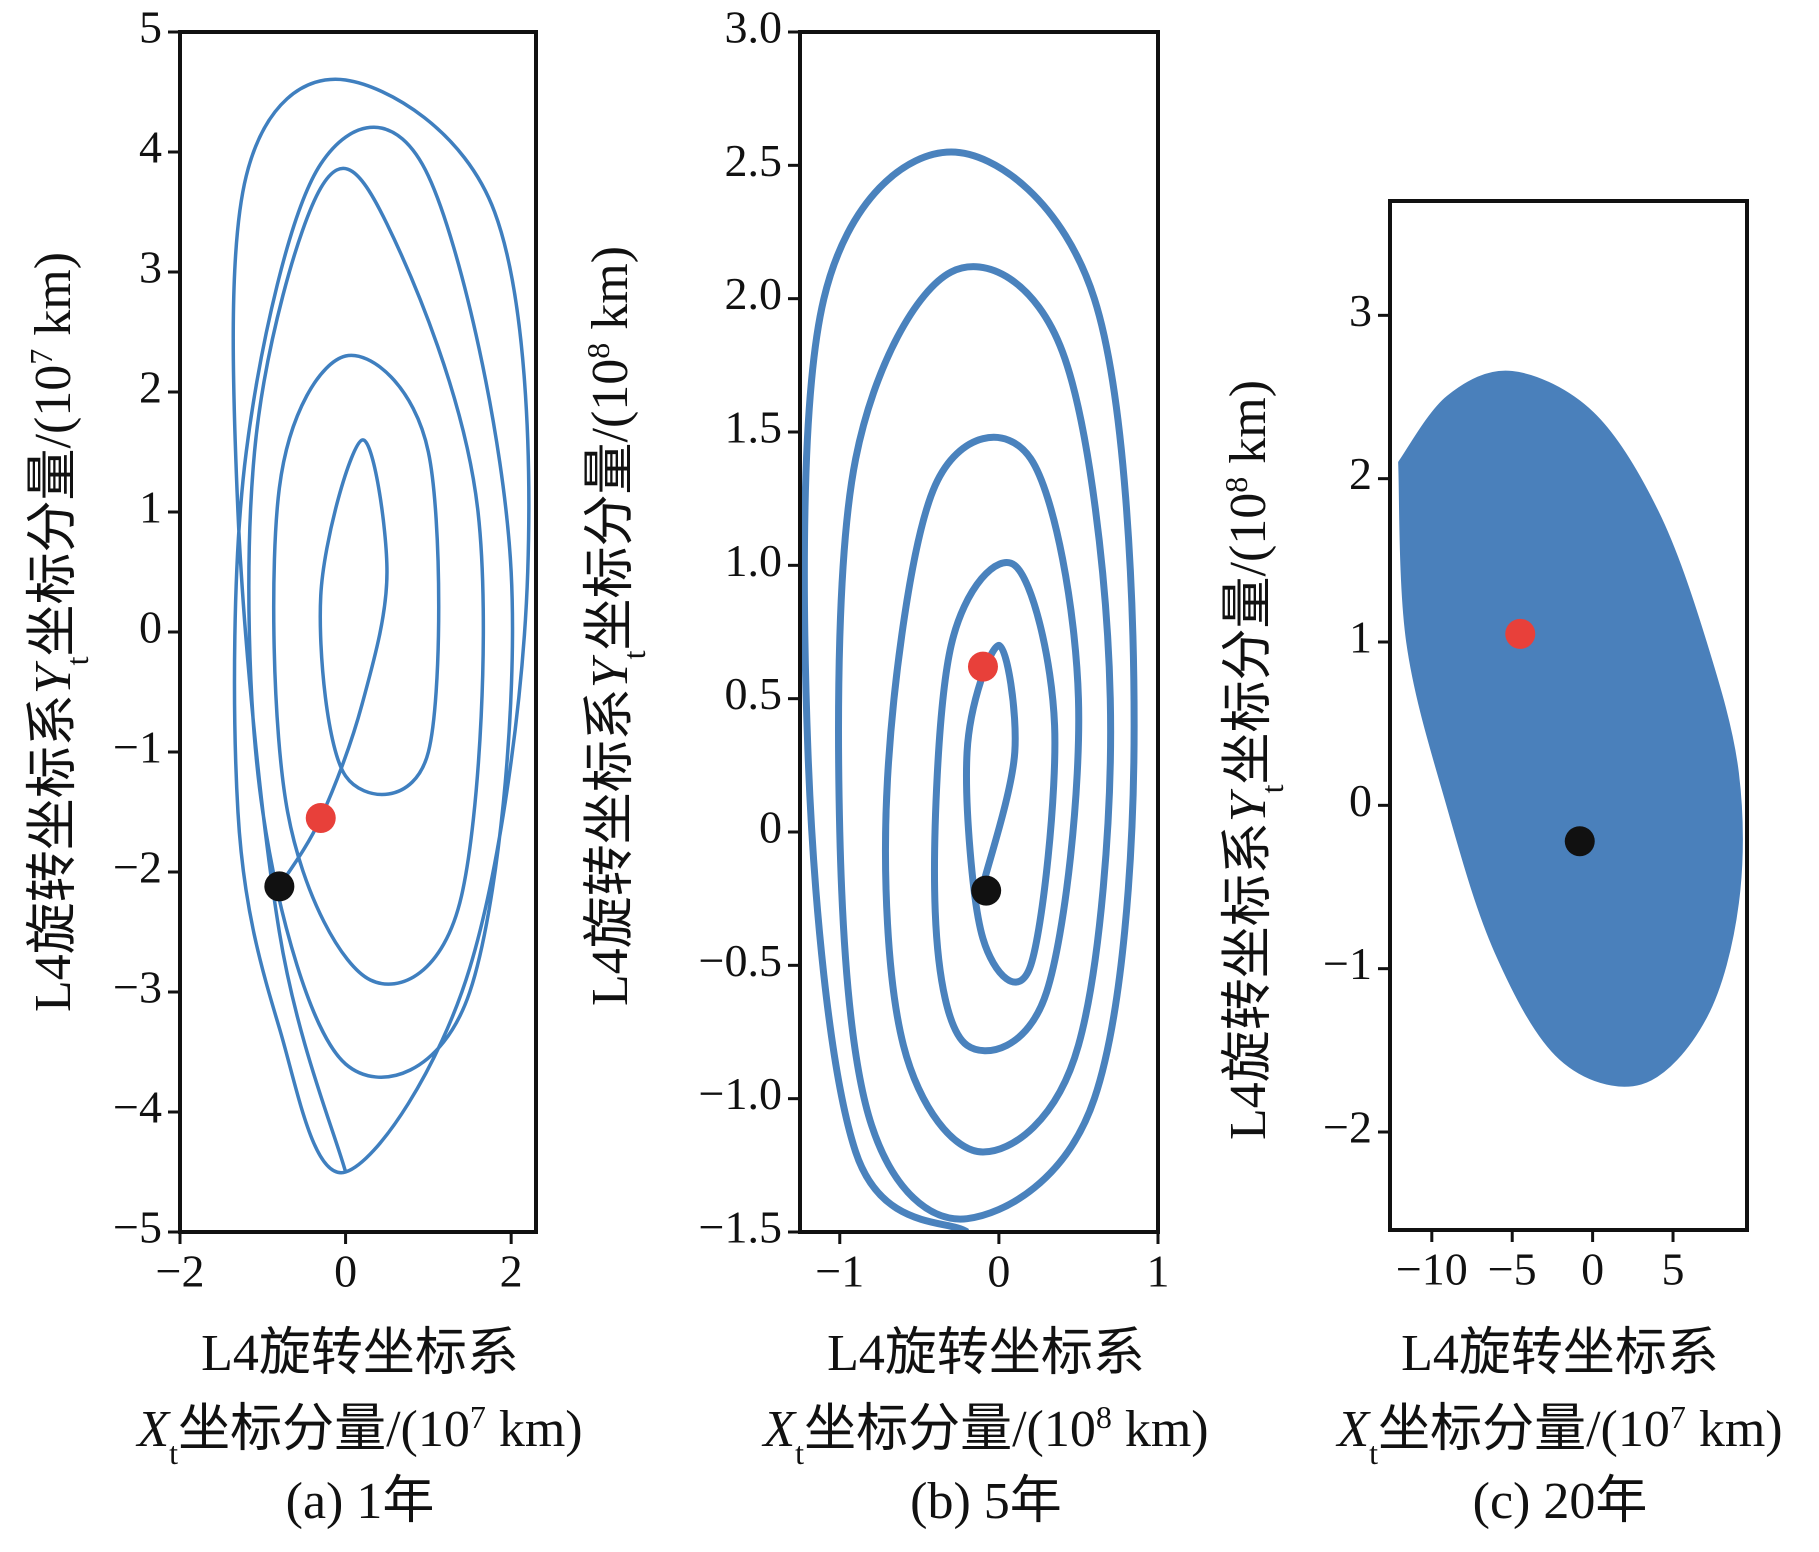 Image resolution: width=1819 pixels, height=1552 pixels. Describe the element at coordinates (839, 1271) in the screenshot. I see `x-tick-label: −1` at that location.